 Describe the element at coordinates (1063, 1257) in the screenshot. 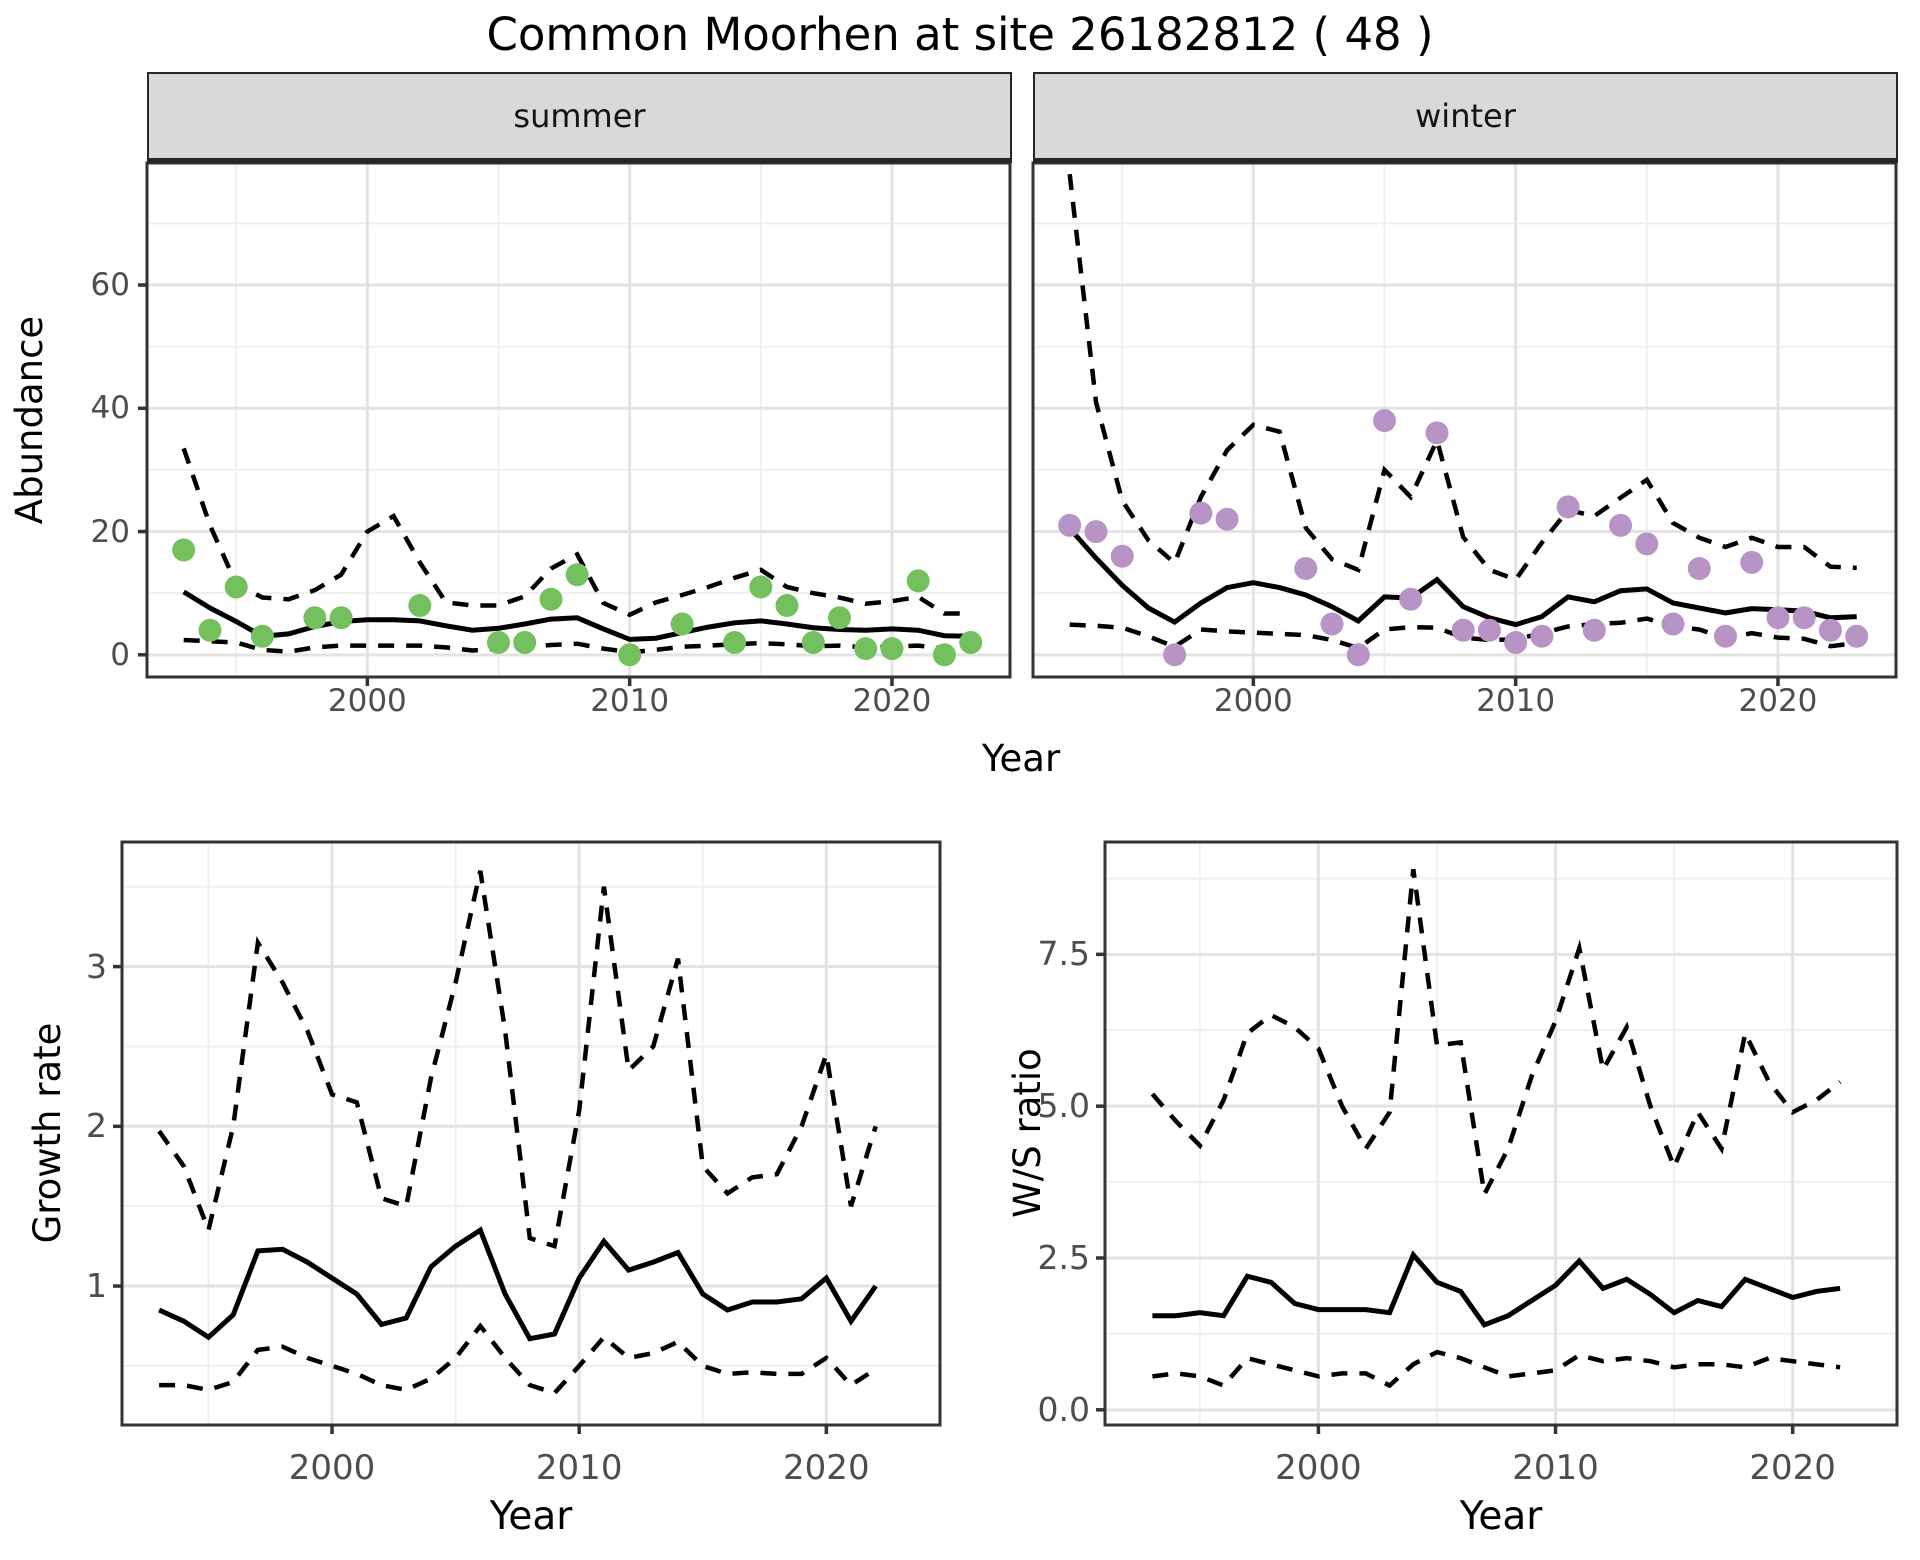

I see `y-tick-label: 2.5` at that location.